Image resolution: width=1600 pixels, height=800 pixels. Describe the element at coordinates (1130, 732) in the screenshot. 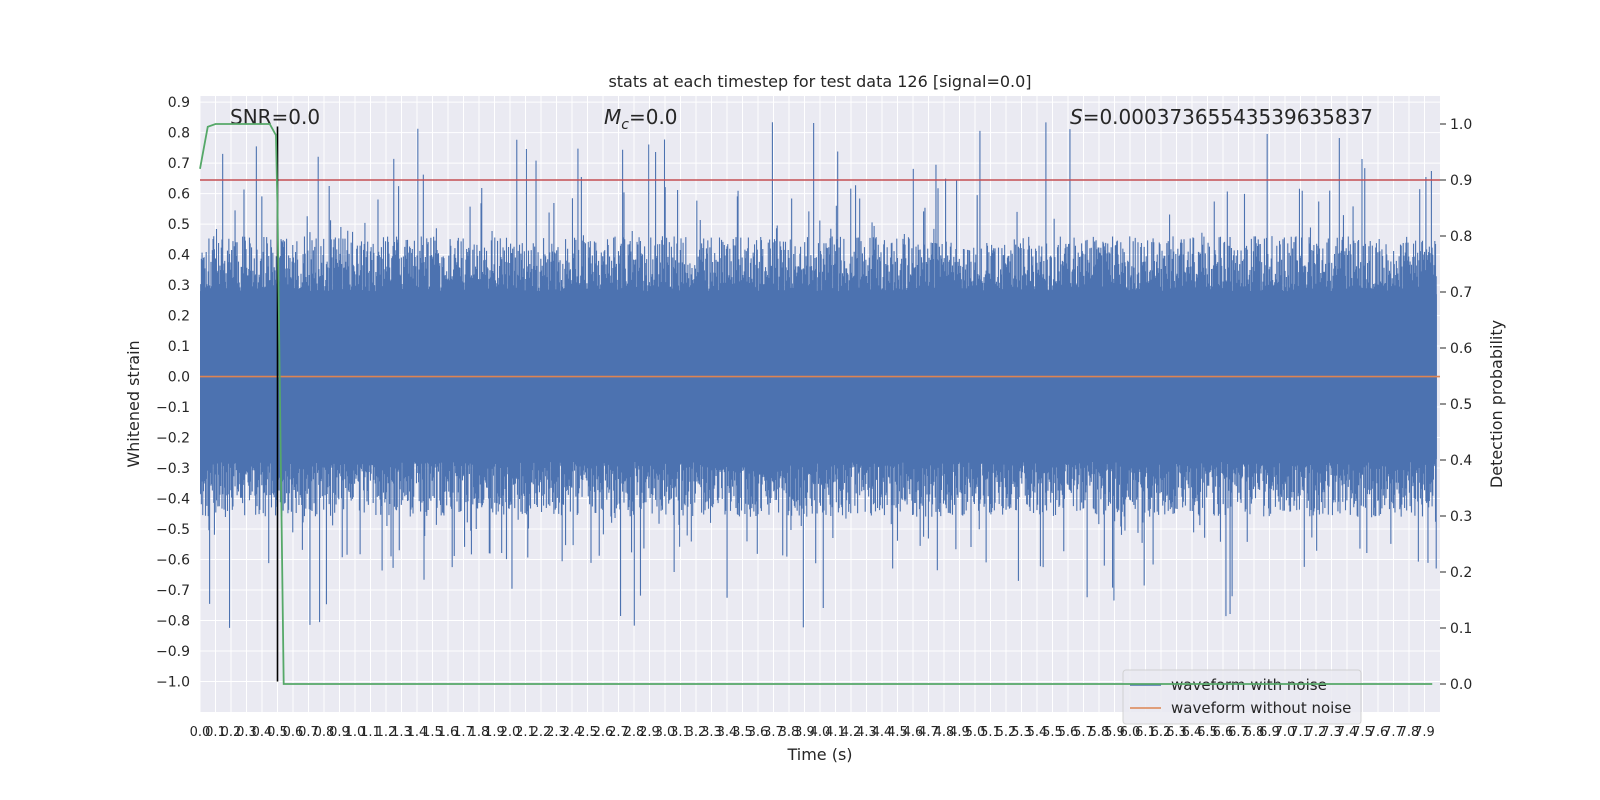

I see `x-tick-label: 6.0` at that location.